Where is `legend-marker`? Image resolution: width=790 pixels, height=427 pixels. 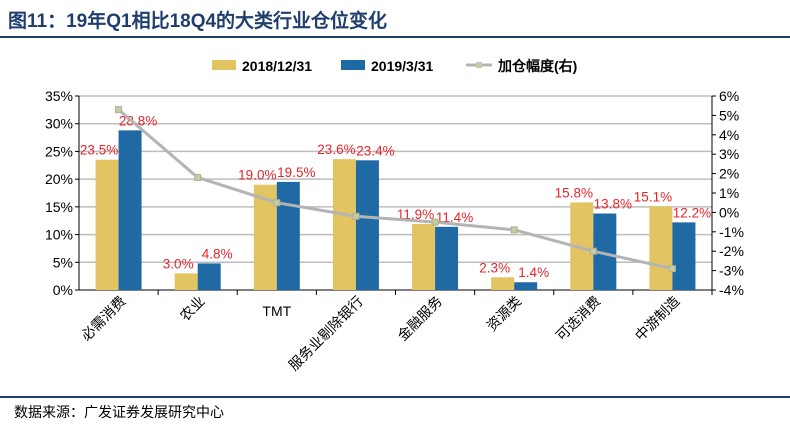
legend-marker is located at coordinates (479, 65).